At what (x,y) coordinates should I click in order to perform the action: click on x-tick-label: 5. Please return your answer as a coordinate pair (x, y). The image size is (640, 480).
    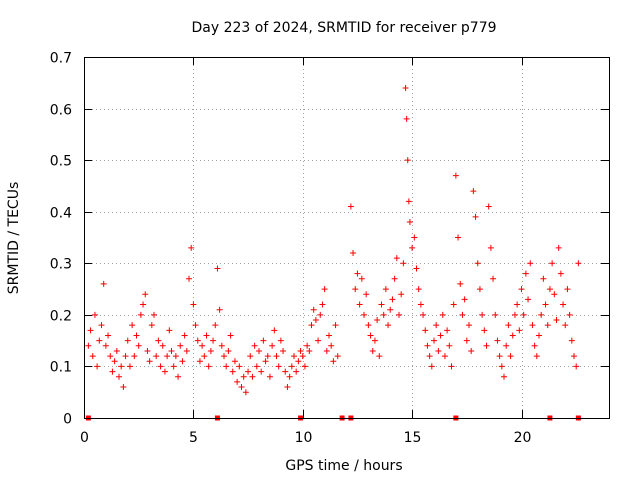
    Looking at the image, I should click on (193, 438).